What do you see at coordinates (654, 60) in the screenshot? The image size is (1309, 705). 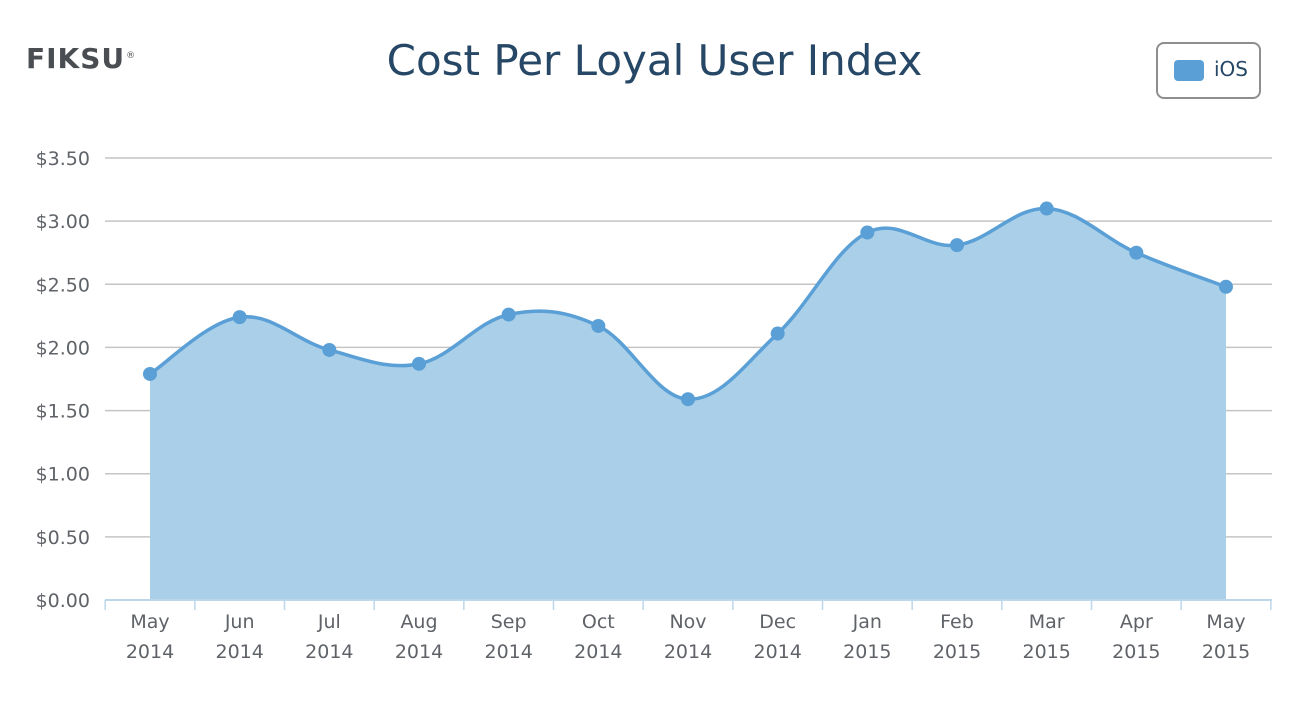 I see `chart-title: Cost Per Loyal User Index` at bounding box center [654, 60].